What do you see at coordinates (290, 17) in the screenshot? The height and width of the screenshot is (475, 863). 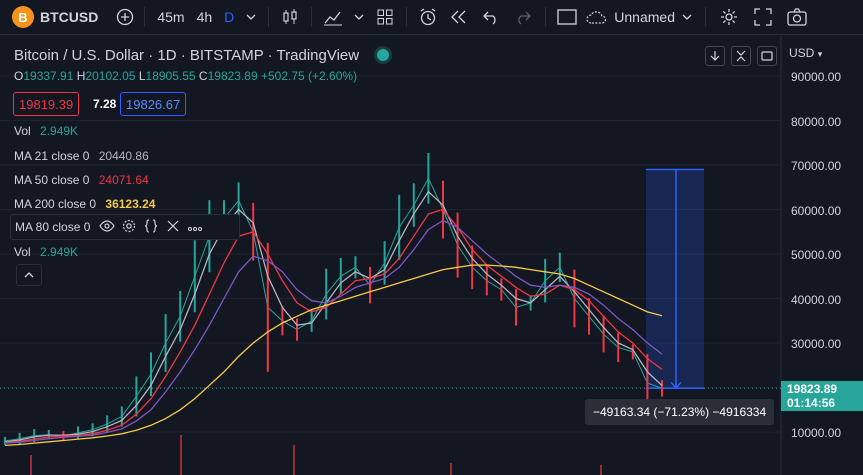 I see `candles-icon` at bounding box center [290, 17].